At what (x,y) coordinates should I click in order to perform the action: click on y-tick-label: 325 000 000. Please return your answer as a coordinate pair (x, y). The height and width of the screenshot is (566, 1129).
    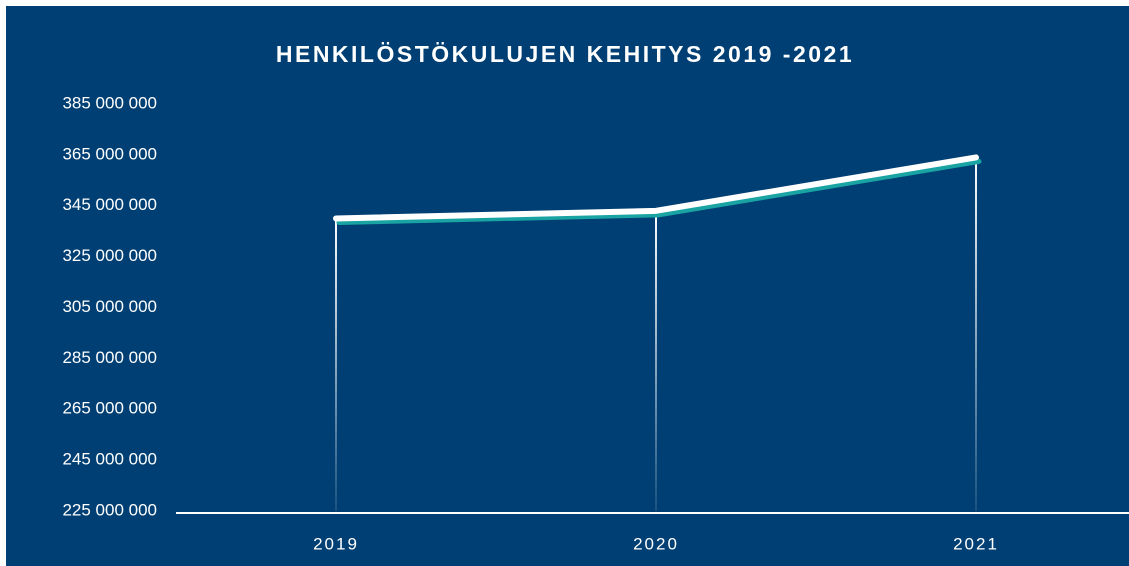
    Looking at the image, I should click on (109, 255).